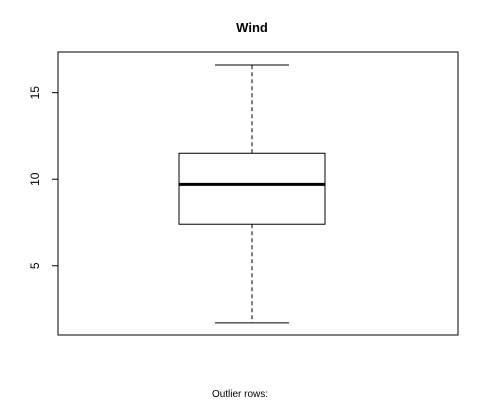  What do you see at coordinates (35, 93) in the screenshot?
I see `y-tick-label: 15` at bounding box center [35, 93].